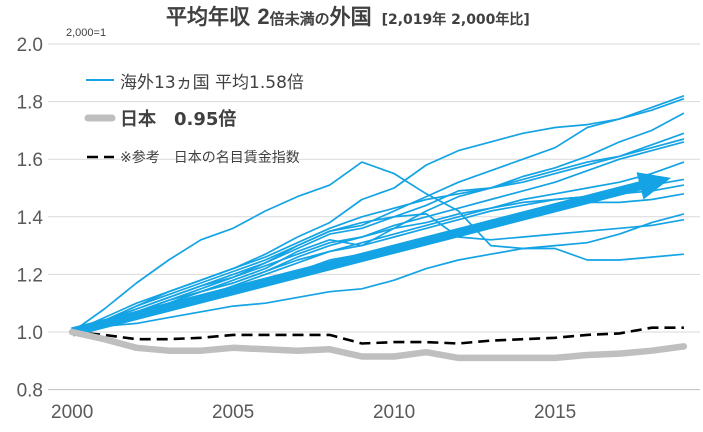 The height and width of the screenshot is (432, 703). Describe the element at coordinates (100, 157) in the screenshot. I see `legend-marker-wage-index` at that location.